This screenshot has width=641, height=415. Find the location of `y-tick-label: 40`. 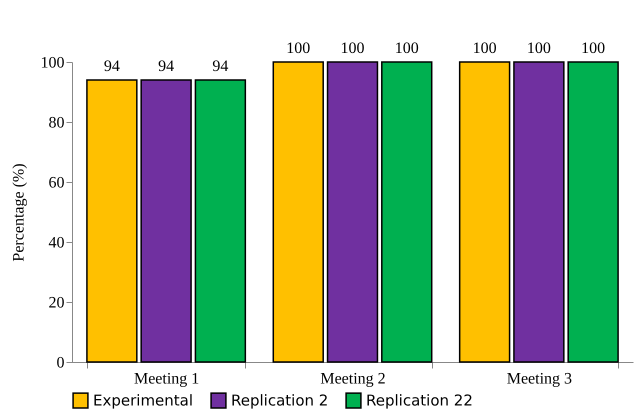

y-tick-label: 40 is located at coordinates (56, 243).